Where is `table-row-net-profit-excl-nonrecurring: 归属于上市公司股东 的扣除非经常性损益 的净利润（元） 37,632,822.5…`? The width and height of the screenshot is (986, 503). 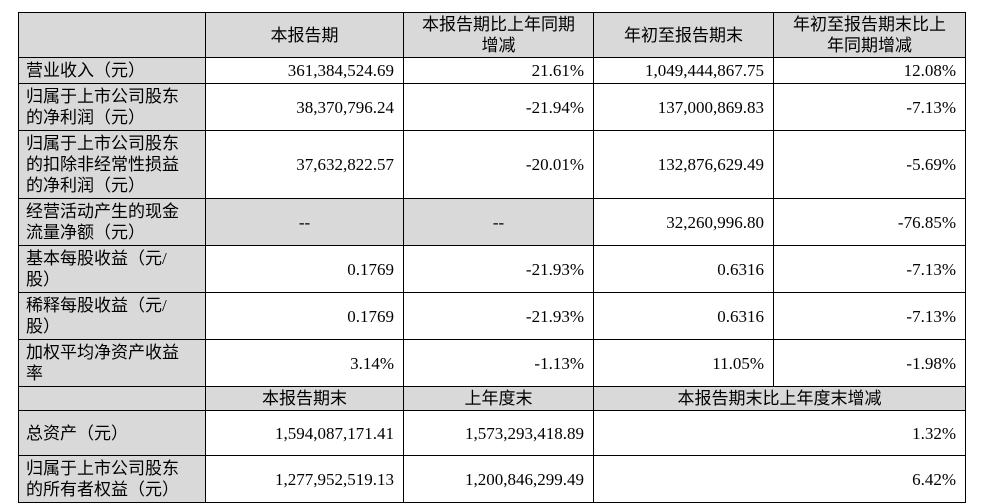
table-row-net-profit-excl-nonrecurring: 归属于上市公司股东 的扣除非经常性损益 的净利润（元） 37,632,822.5… is located at coordinates (492, 164).